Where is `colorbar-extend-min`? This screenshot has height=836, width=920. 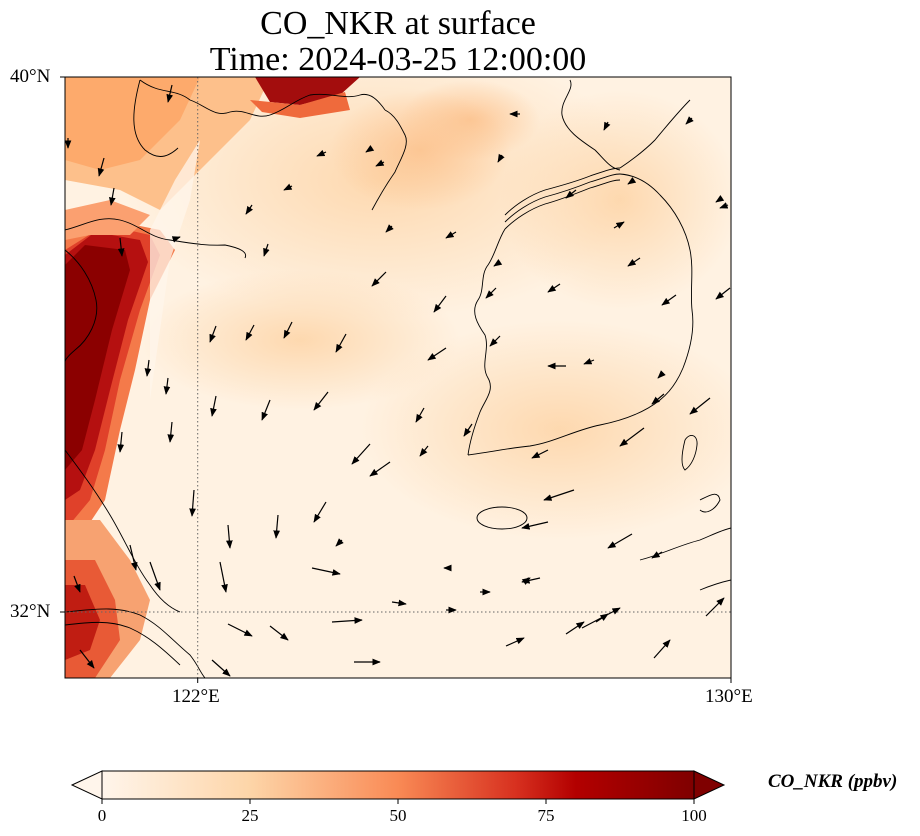
colorbar-extend-min is located at coordinates (86, 785).